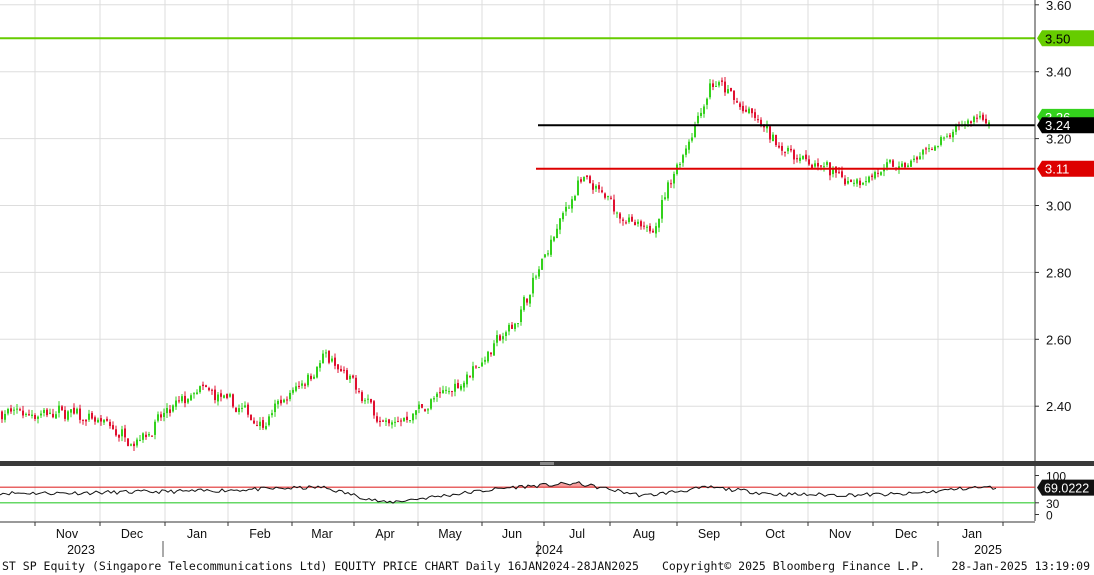  What do you see at coordinates (1058, 339) in the screenshot?
I see `price-tick-label: 2.60` at bounding box center [1058, 339].